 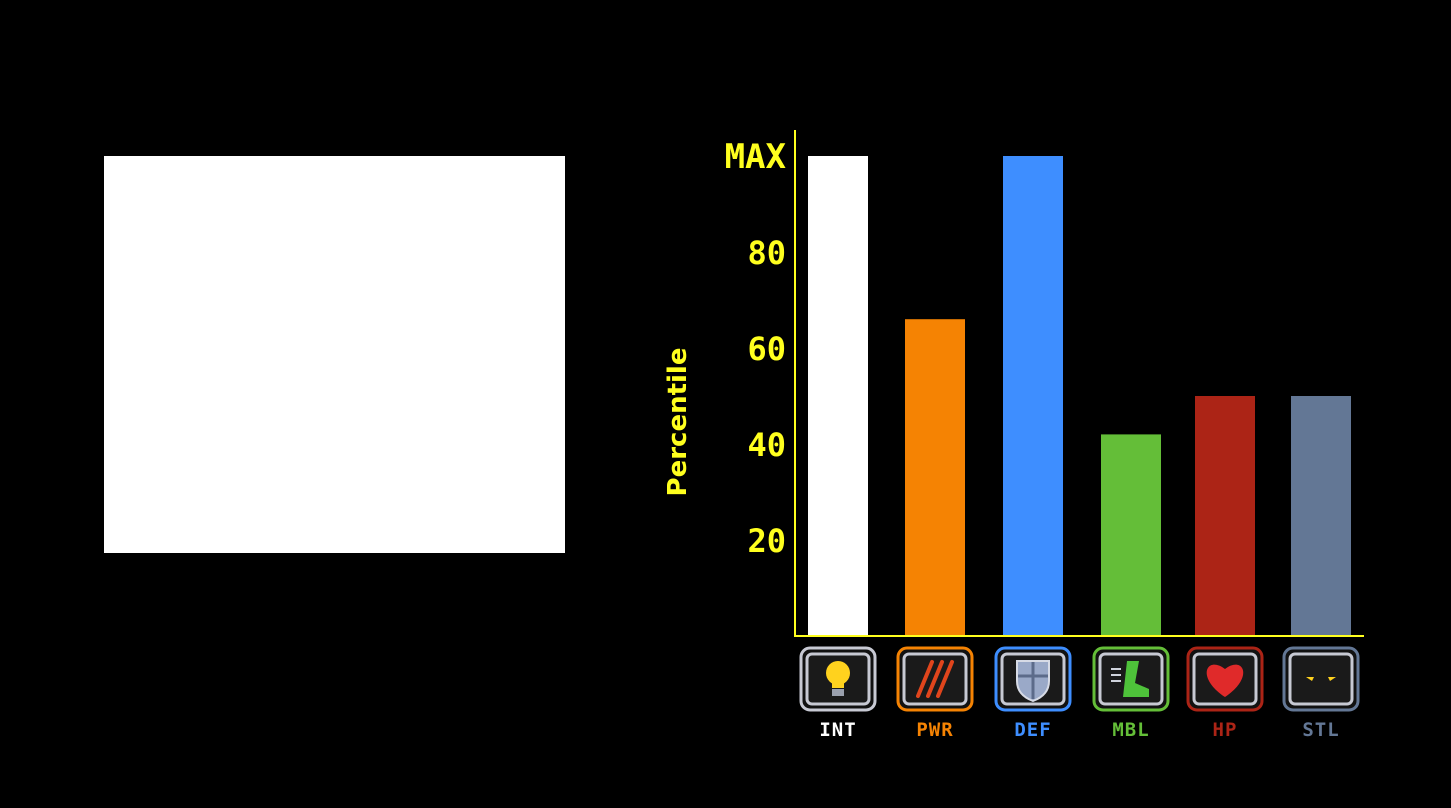 What do you see at coordinates (1225, 679) in the screenshot?
I see `heart-icon` at bounding box center [1225, 679].